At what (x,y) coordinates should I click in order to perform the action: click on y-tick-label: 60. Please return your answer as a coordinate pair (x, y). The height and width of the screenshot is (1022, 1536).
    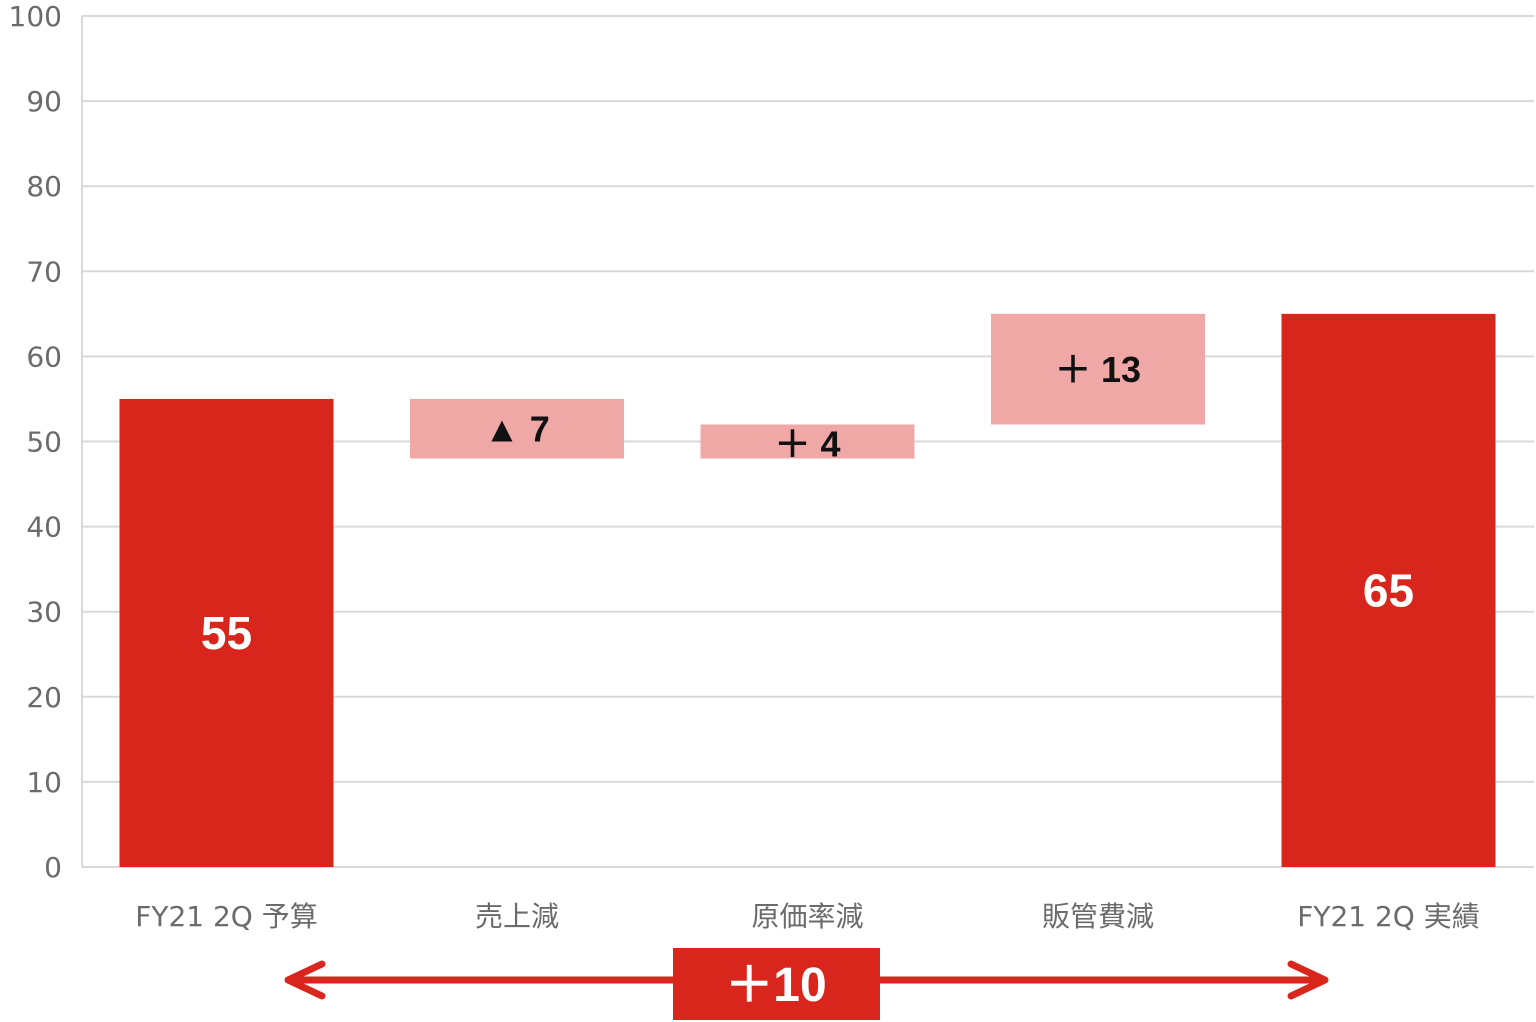
    Looking at the image, I should click on (44, 356).